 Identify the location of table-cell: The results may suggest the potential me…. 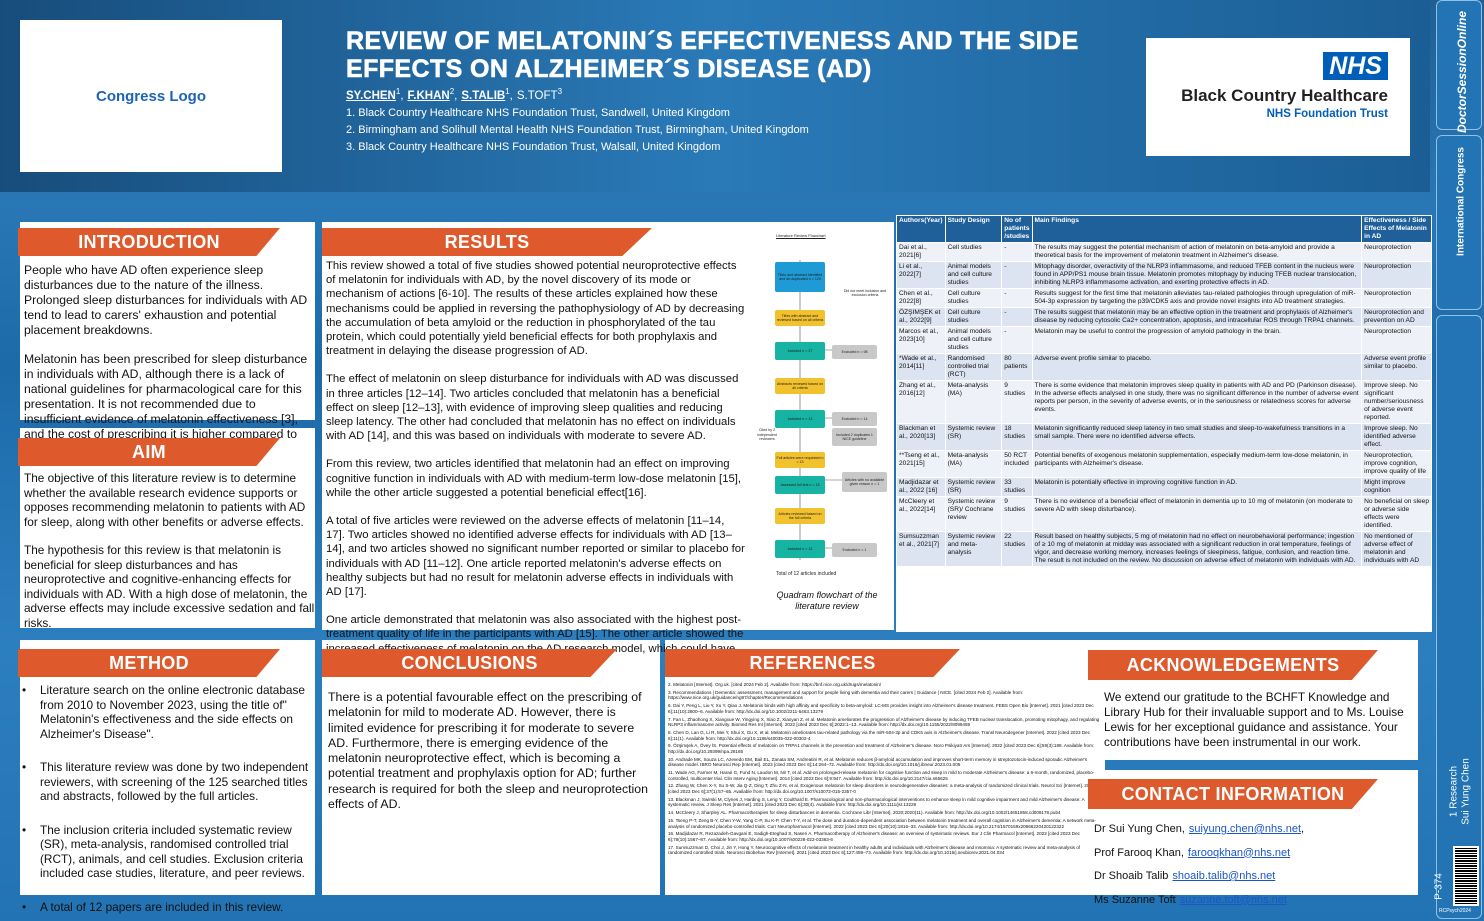
(1197, 252).